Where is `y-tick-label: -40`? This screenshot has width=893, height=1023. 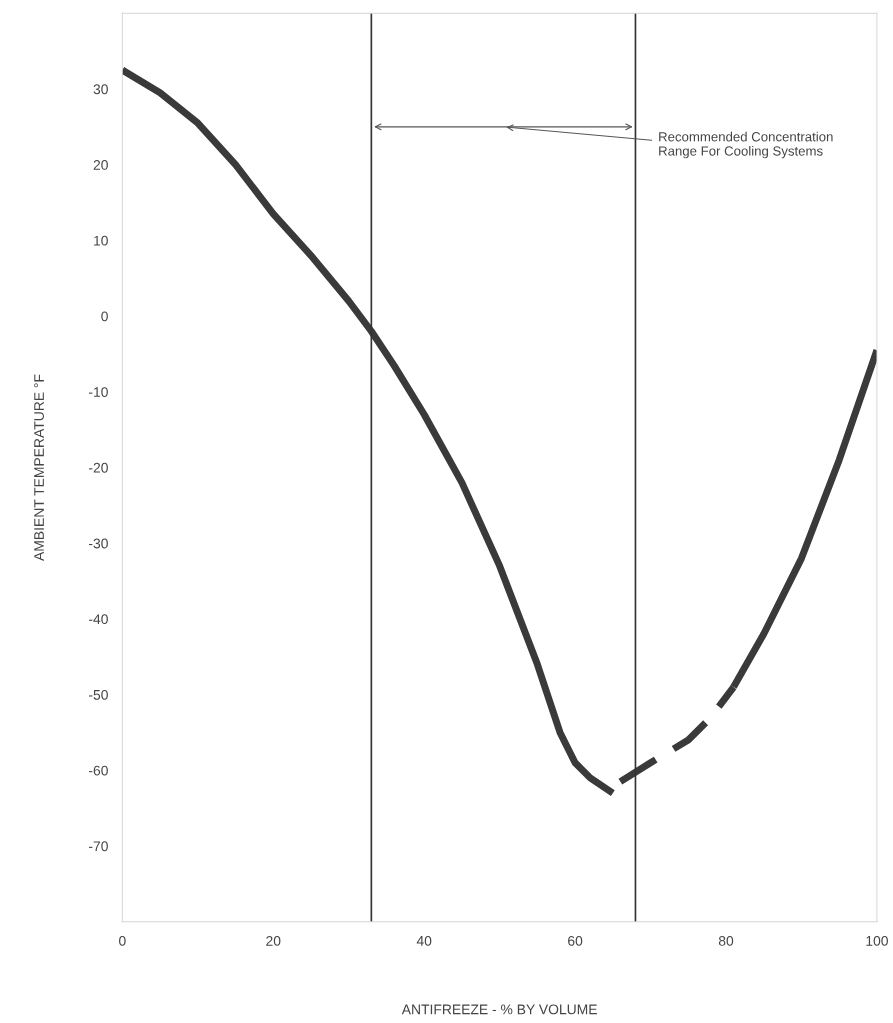 y-tick-label: -40 is located at coordinates (98, 619).